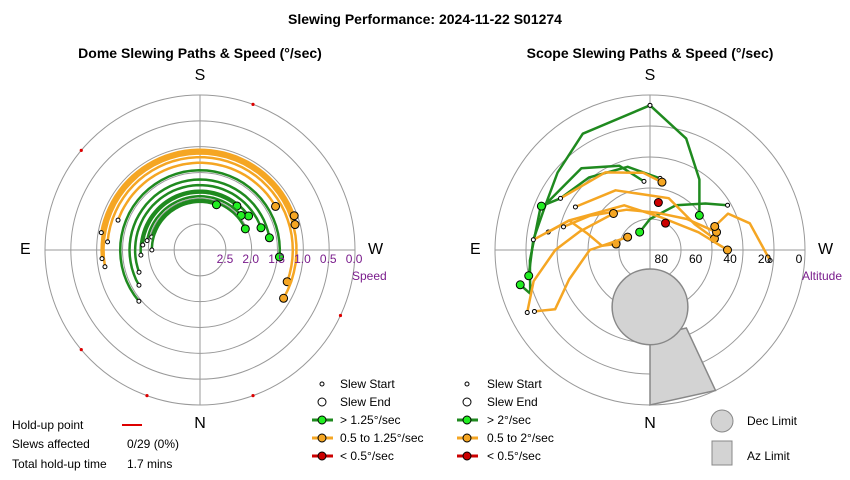  I want to click on dome-radial-axis-label: Speed, so click(369, 276).